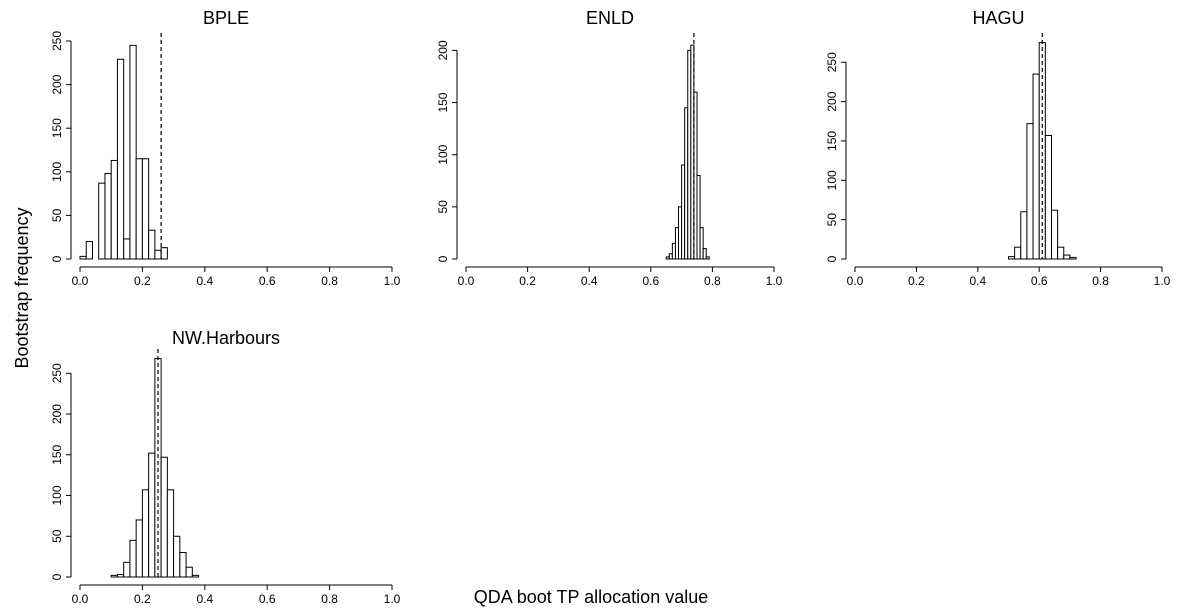 Image resolution: width=1183 pixels, height=614 pixels. I want to click on panel-title: ENLD, so click(610, 18).